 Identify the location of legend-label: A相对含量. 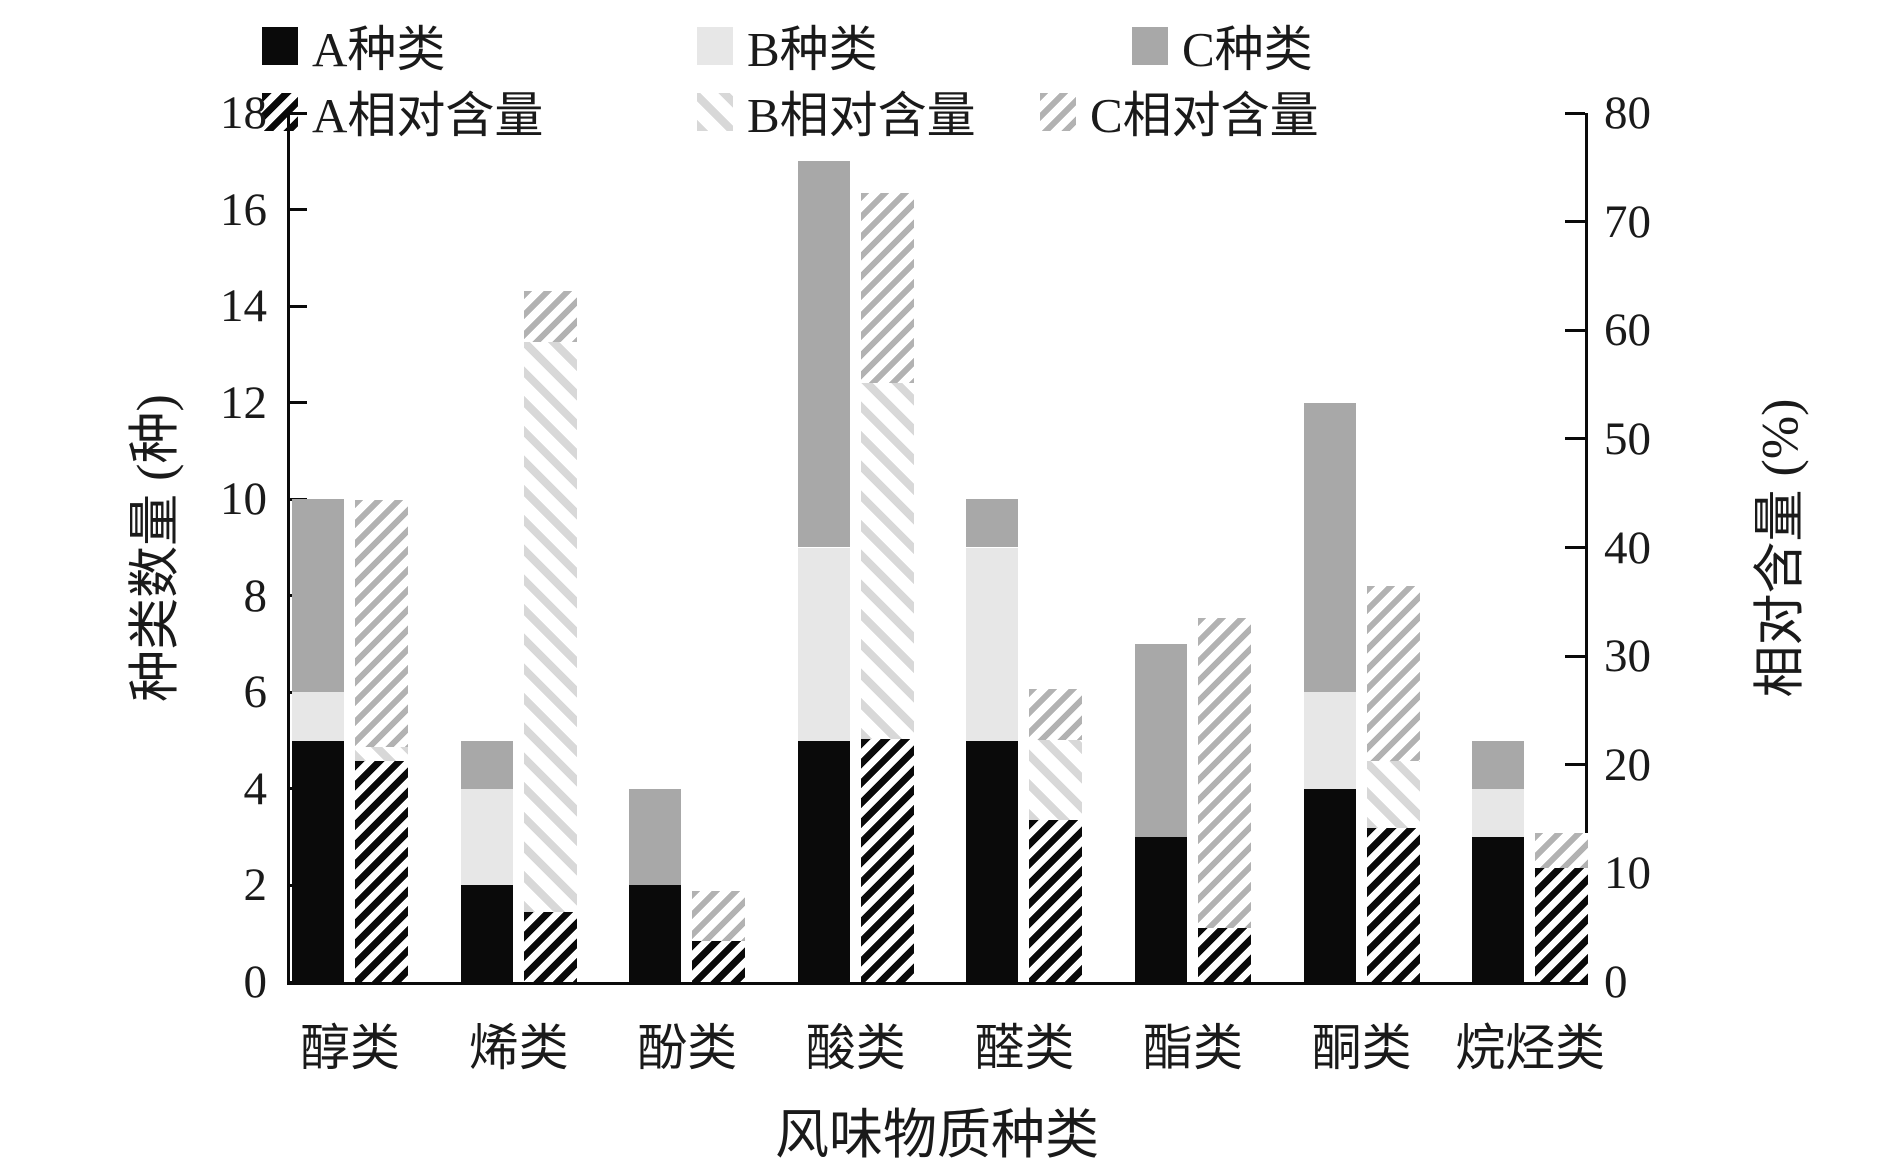
(428, 115).